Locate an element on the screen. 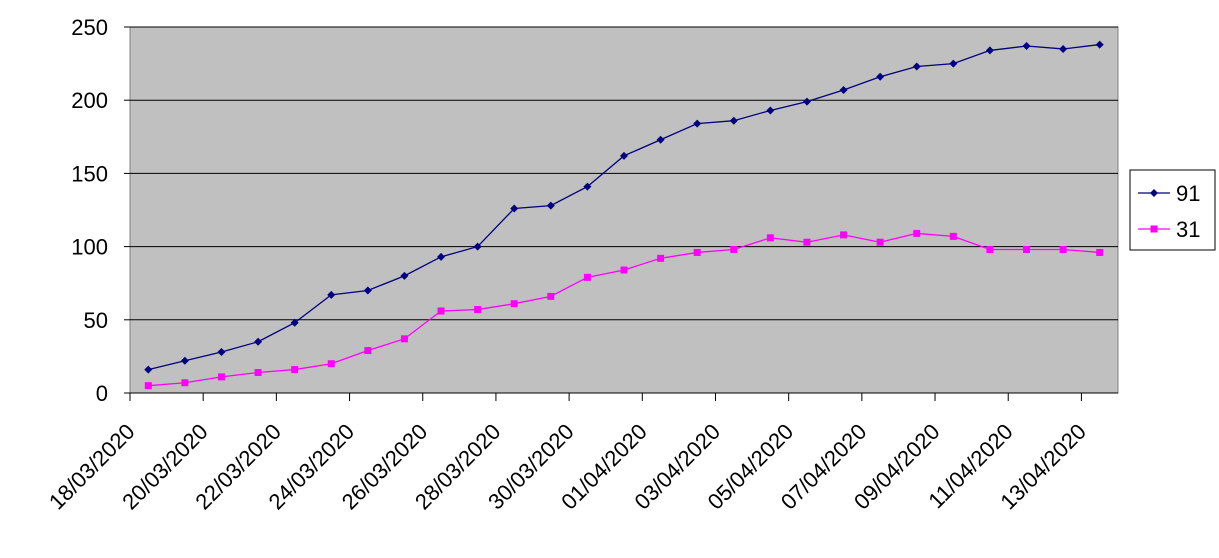 The image size is (1219, 558). y-tick-label: 250 is located at coordinates (89, 27).